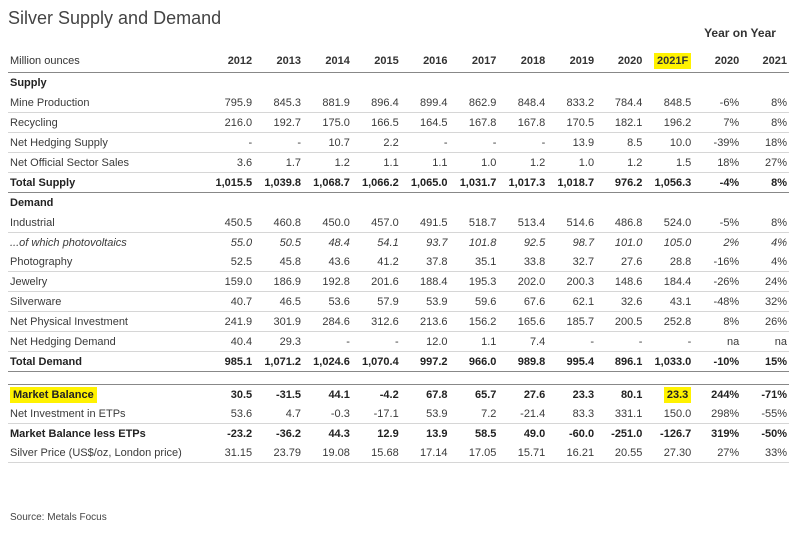  Describe the element at coordinates (230, 182) in the screenshot. I see `table-cell: 1,015.5` at that location.